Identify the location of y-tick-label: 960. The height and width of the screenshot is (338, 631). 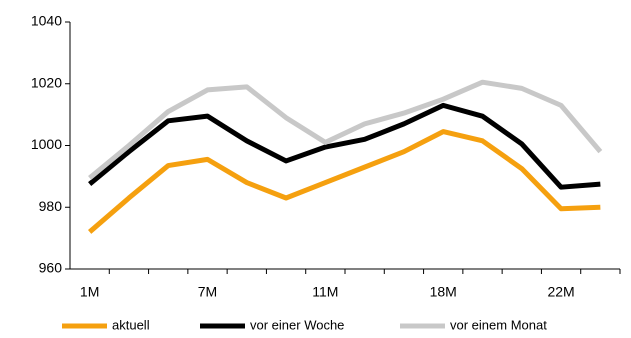
(51, 268).